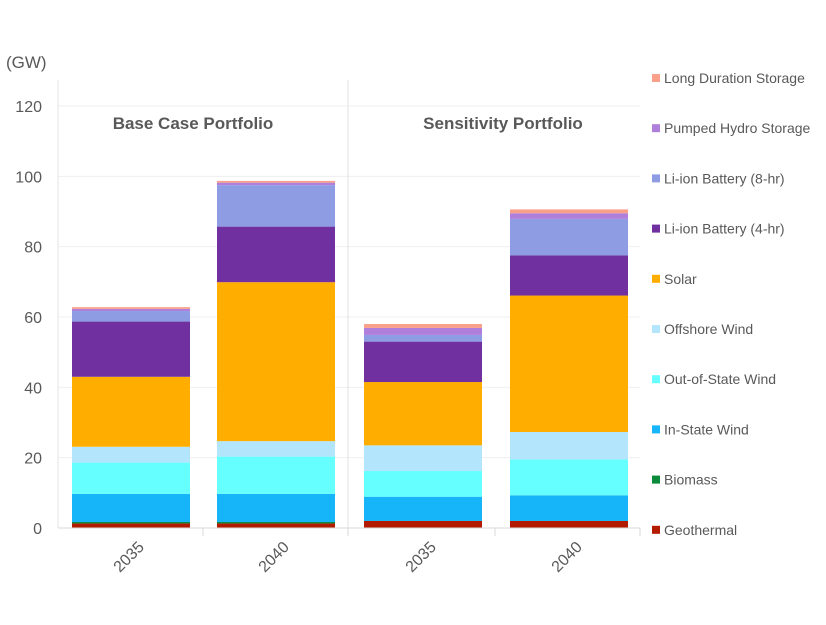 This screenshot has width=826, height=625. What do you see at coordinates (33, 318) in the screenshot?
I see `y-tick-label: 60` at bounding box center [33, 318].